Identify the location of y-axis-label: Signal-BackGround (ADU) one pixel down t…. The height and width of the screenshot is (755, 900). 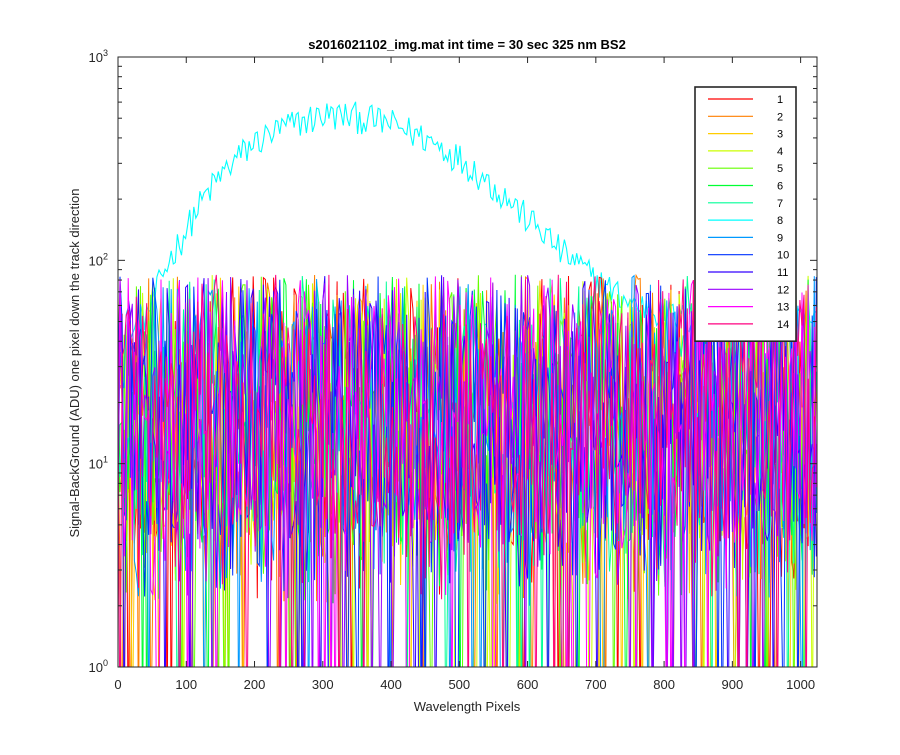
(74, 362).